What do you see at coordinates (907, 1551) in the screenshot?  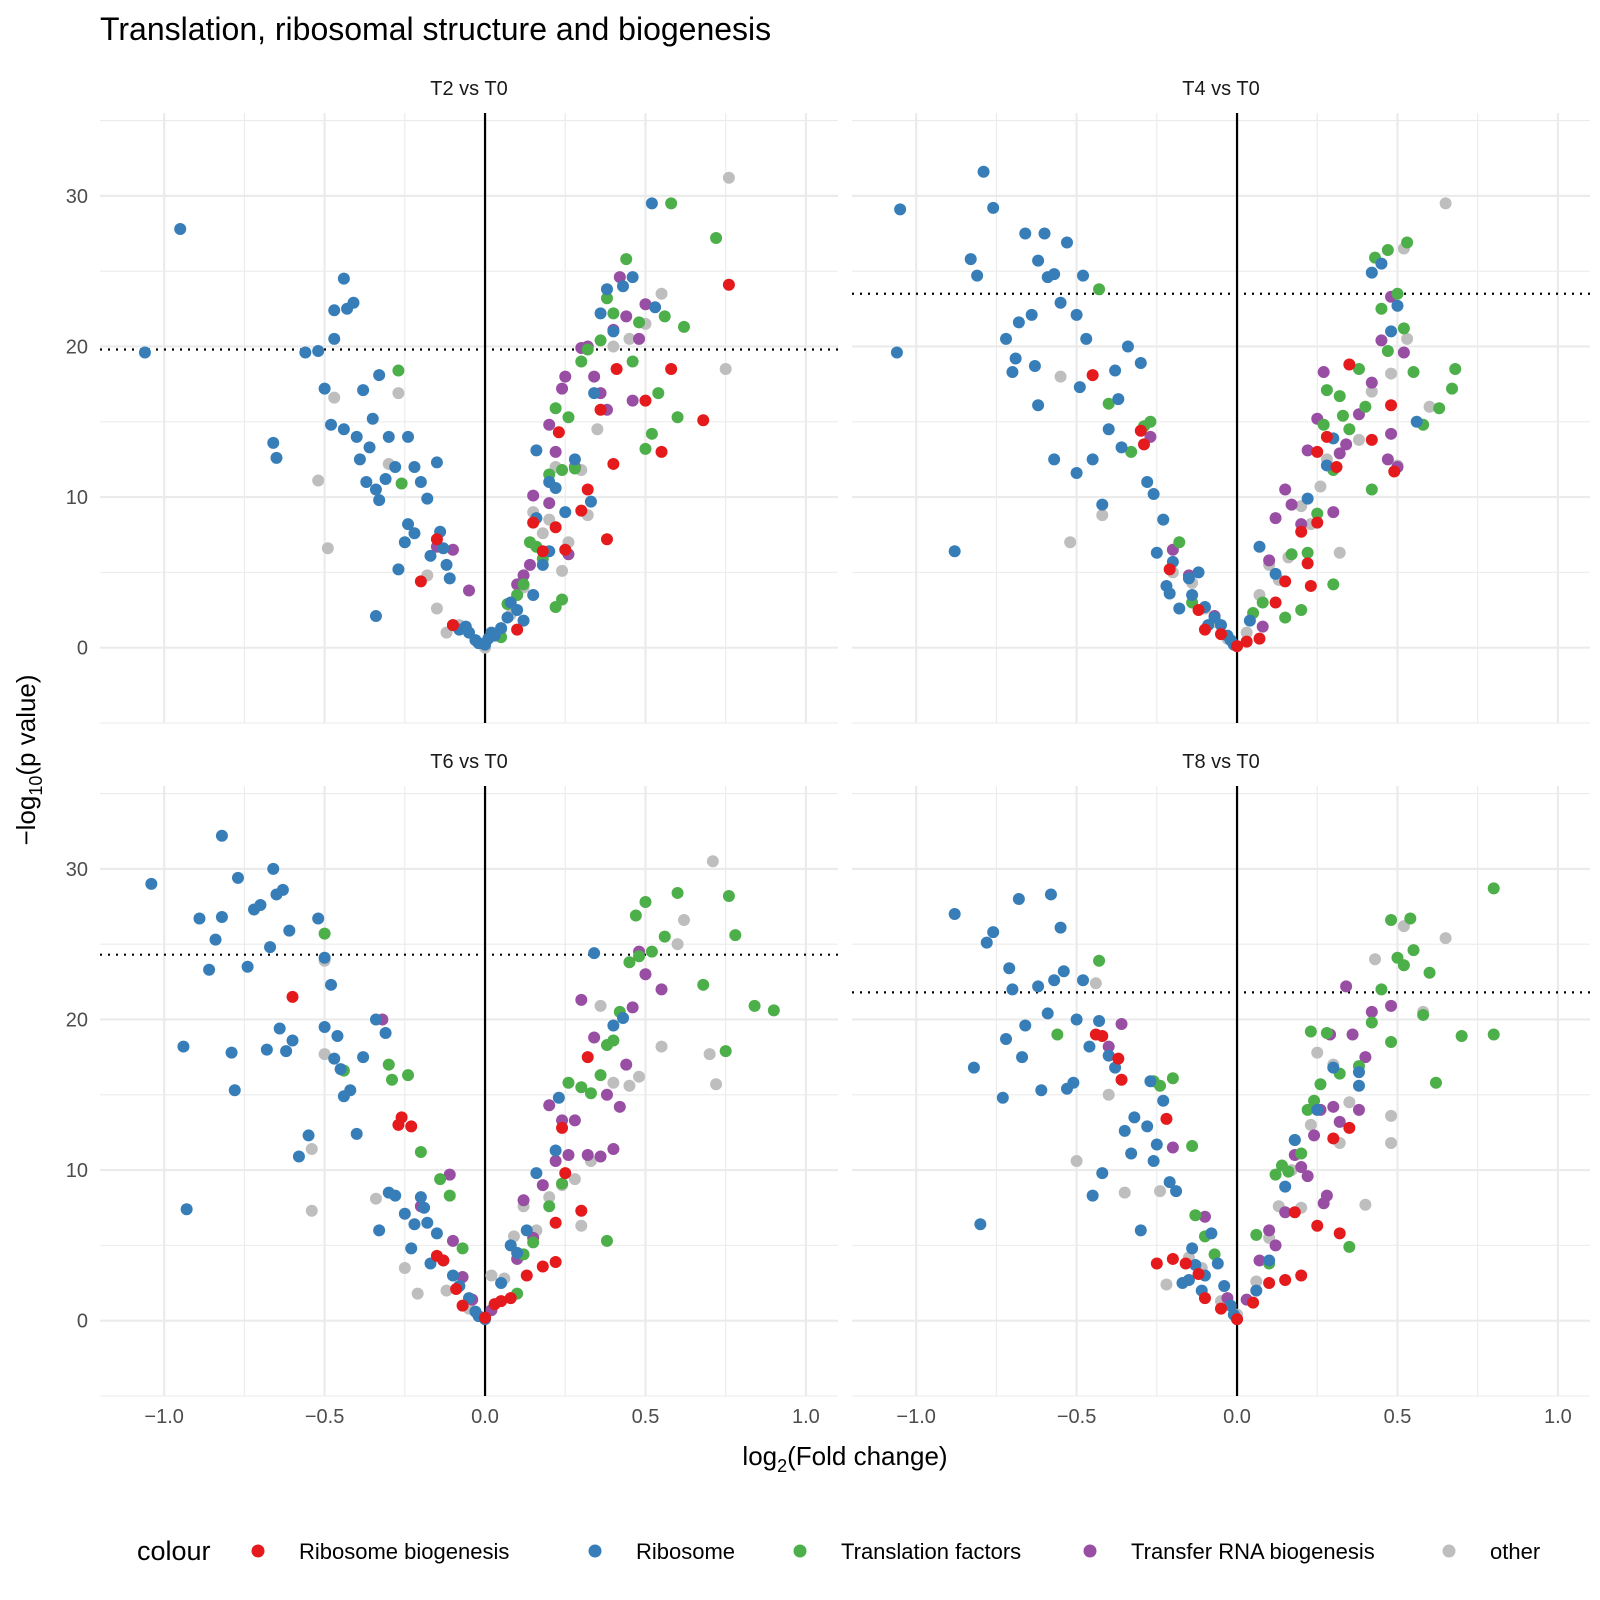 I see `legend-item: Translation factors` at bounding box center [907, 1551].